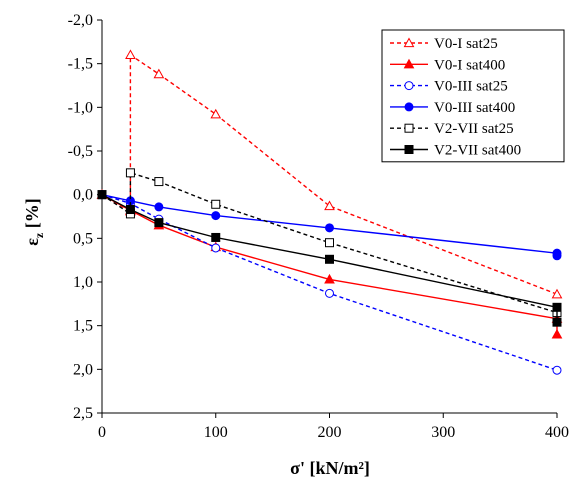 The width and height of the screenshot is (585, 487). What do you see at coordinates (83, 413) in the screenshot?
I see `y-tick-label: 2,5` at bounding box center [83, 413].